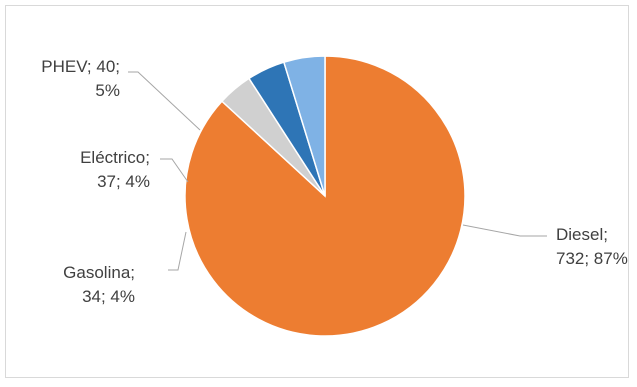  I want to click on leader-line-phev, so click(164, 101).